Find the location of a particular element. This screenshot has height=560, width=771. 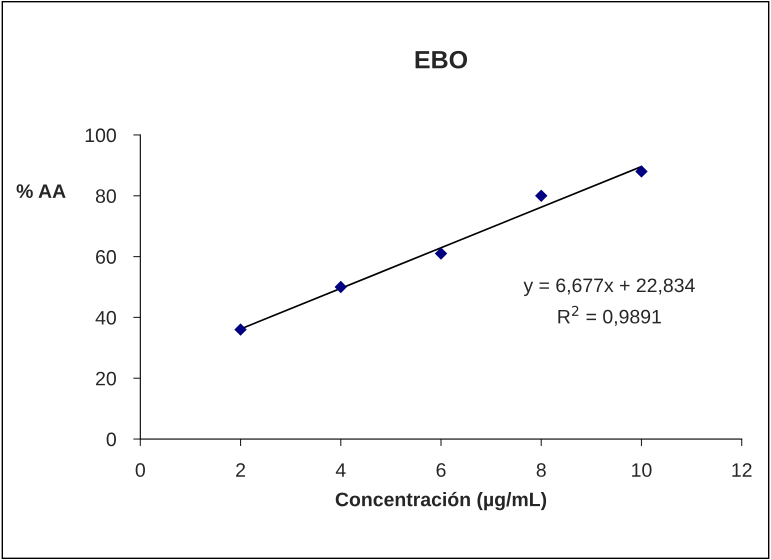

x-tick-label: 6 is located at coordinates (441, 470).